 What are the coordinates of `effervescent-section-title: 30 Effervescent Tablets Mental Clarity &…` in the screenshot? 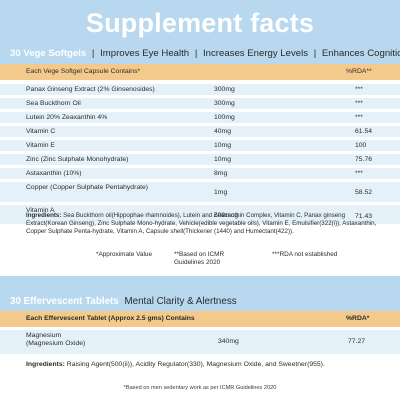 It's located at (123, 301).